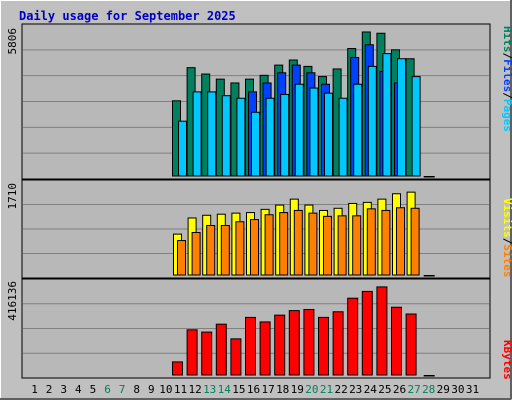 The width and height of the screenshot is (512, 400). Describe the element at coordinates (12, 41) in the screenshot. I see `y-max-label-top: 5806` at that location.